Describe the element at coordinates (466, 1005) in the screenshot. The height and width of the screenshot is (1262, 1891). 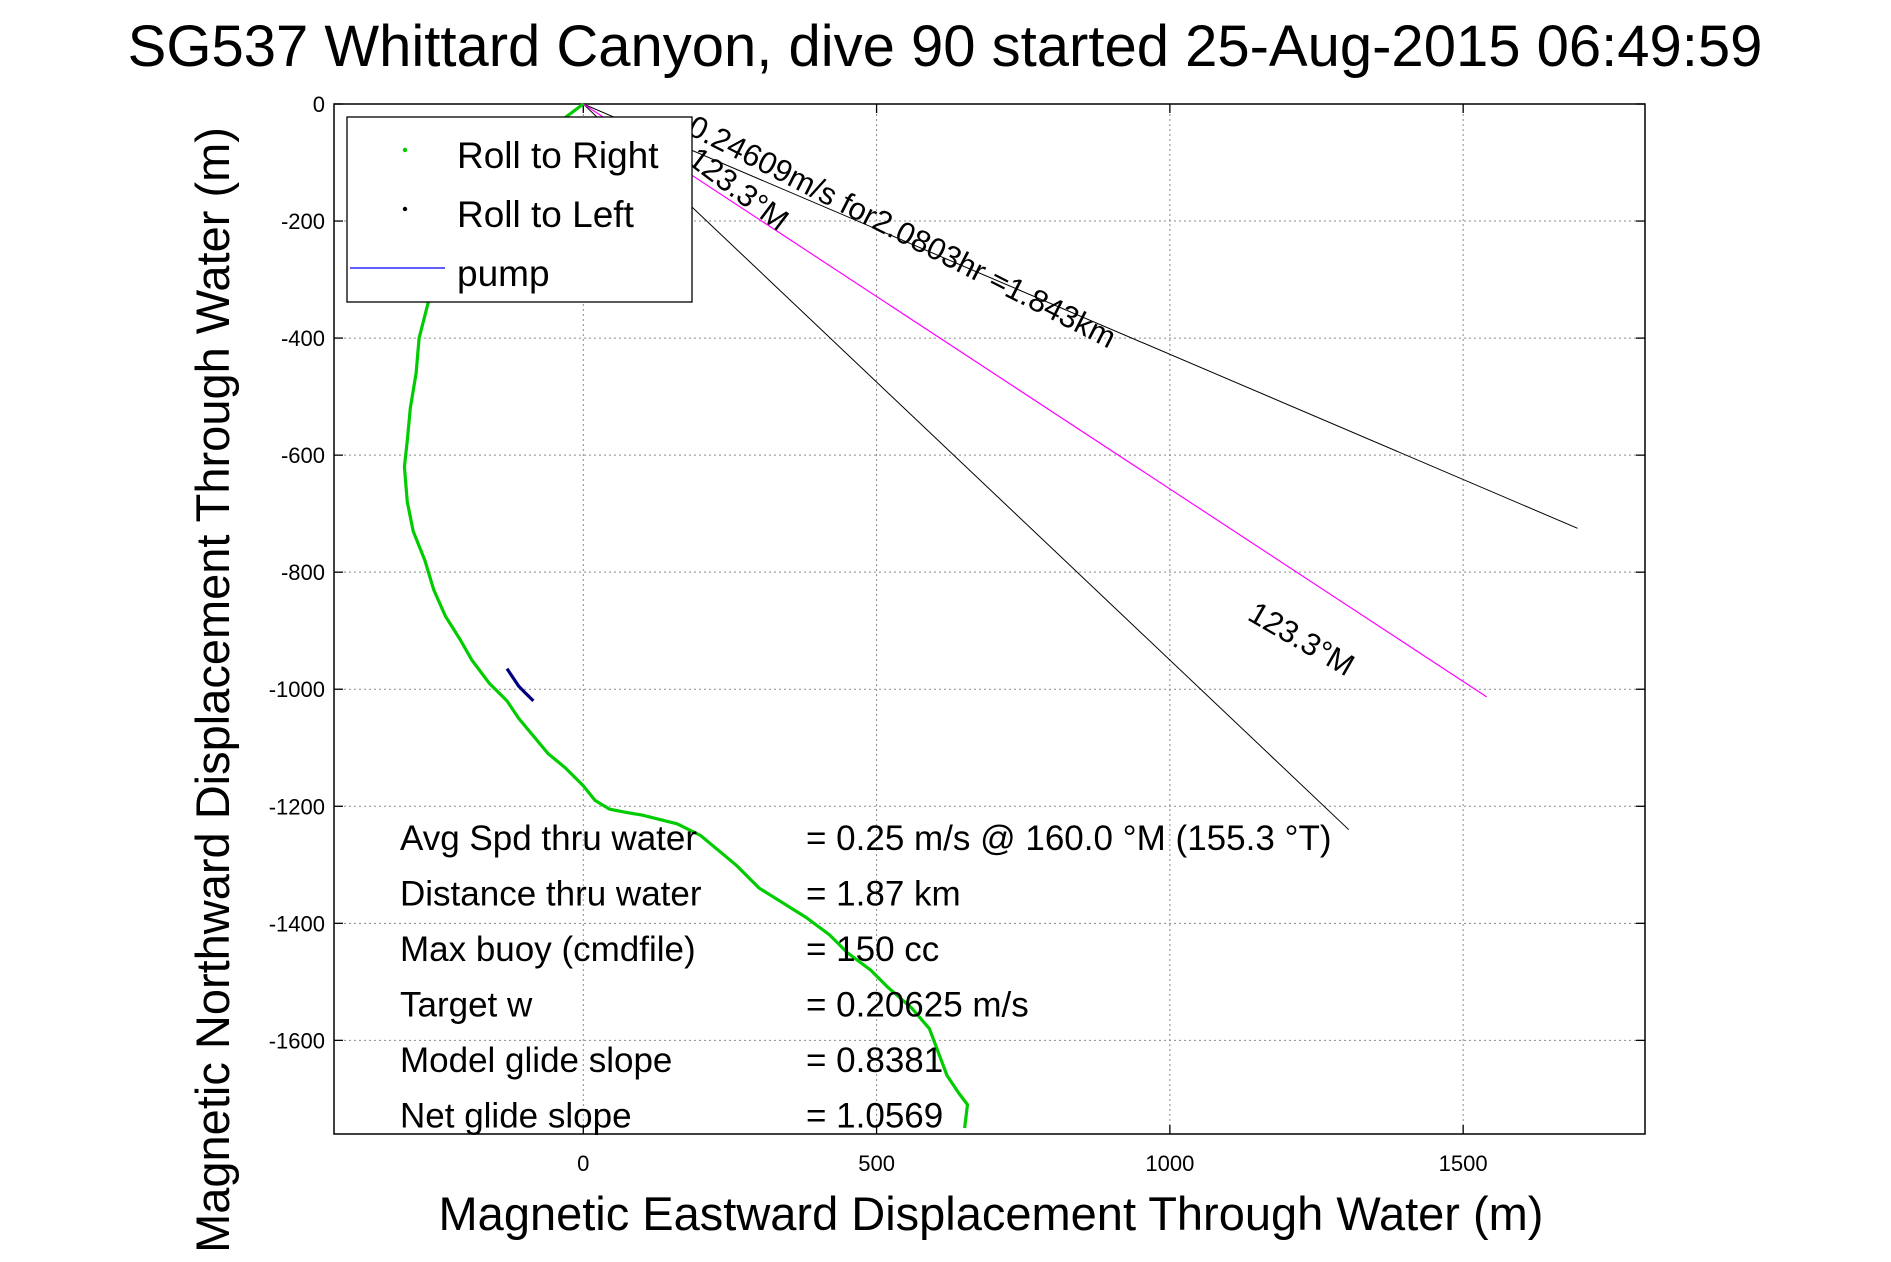
I see `stat-label: Target w` at that location.